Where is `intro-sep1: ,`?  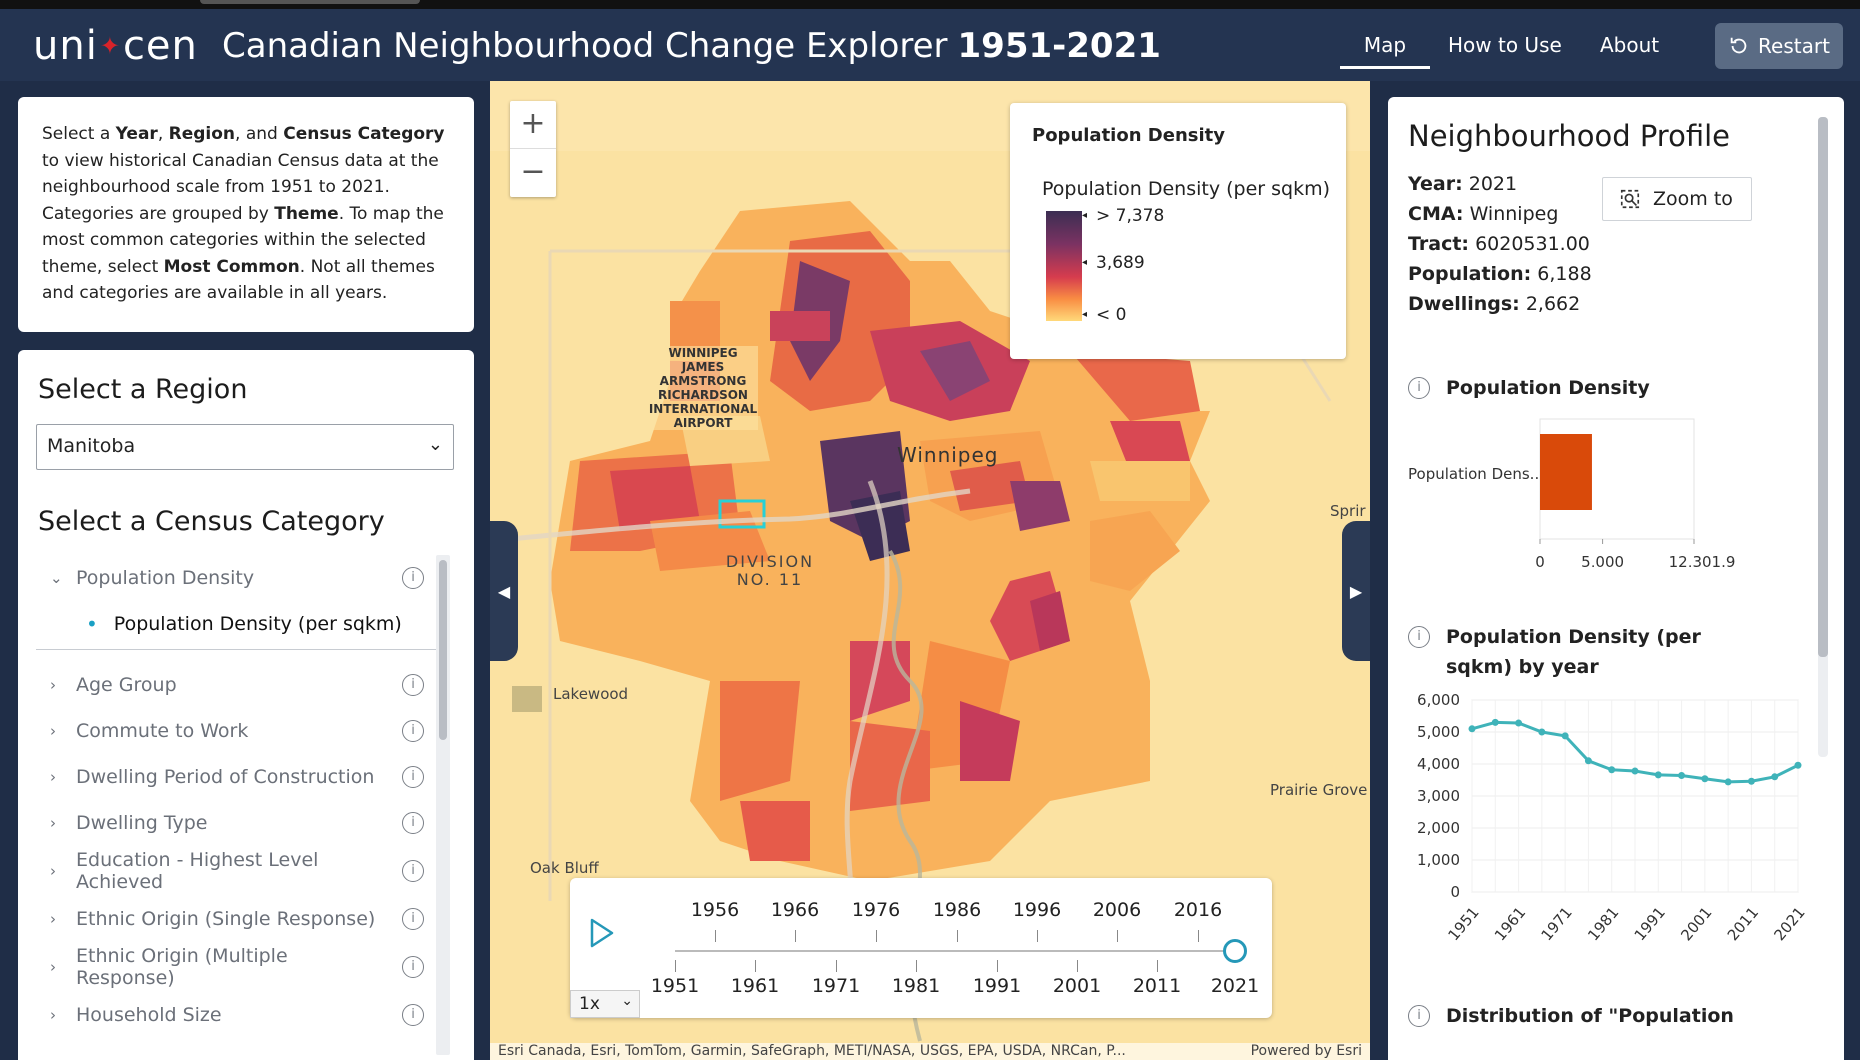 intro-sep1: , is located at coordinates (163, 134).